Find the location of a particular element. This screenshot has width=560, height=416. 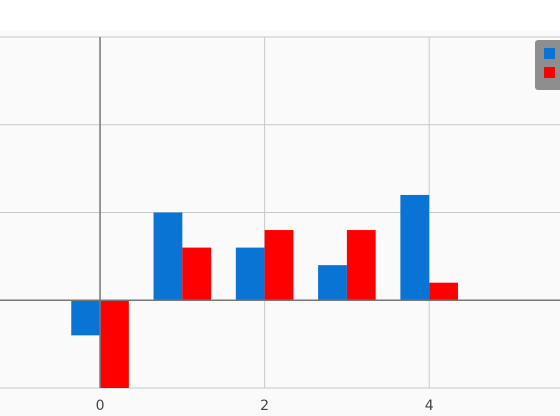

status-bar is located at coordinates (280, 15).